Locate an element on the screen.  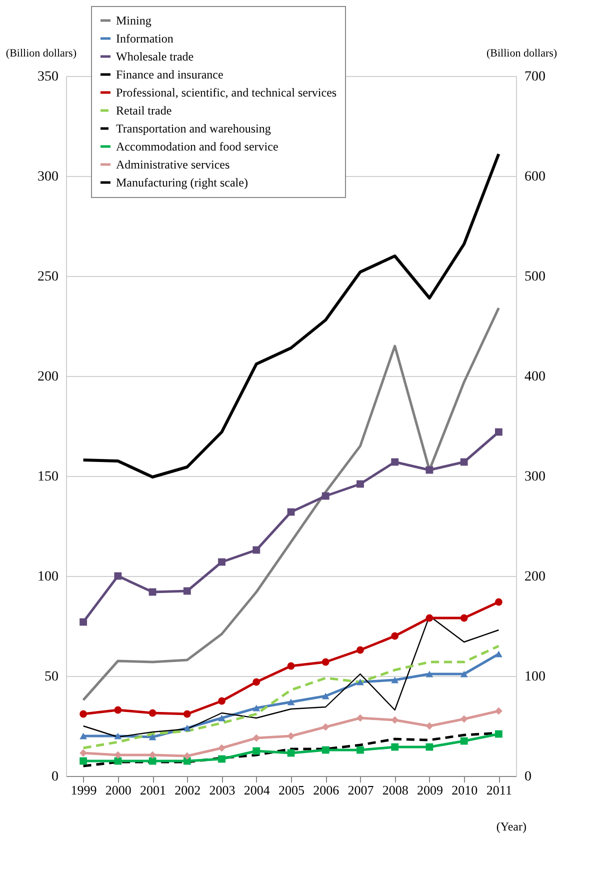
legend-label: Transportation and warehousing is located at coordinates (193, 129).